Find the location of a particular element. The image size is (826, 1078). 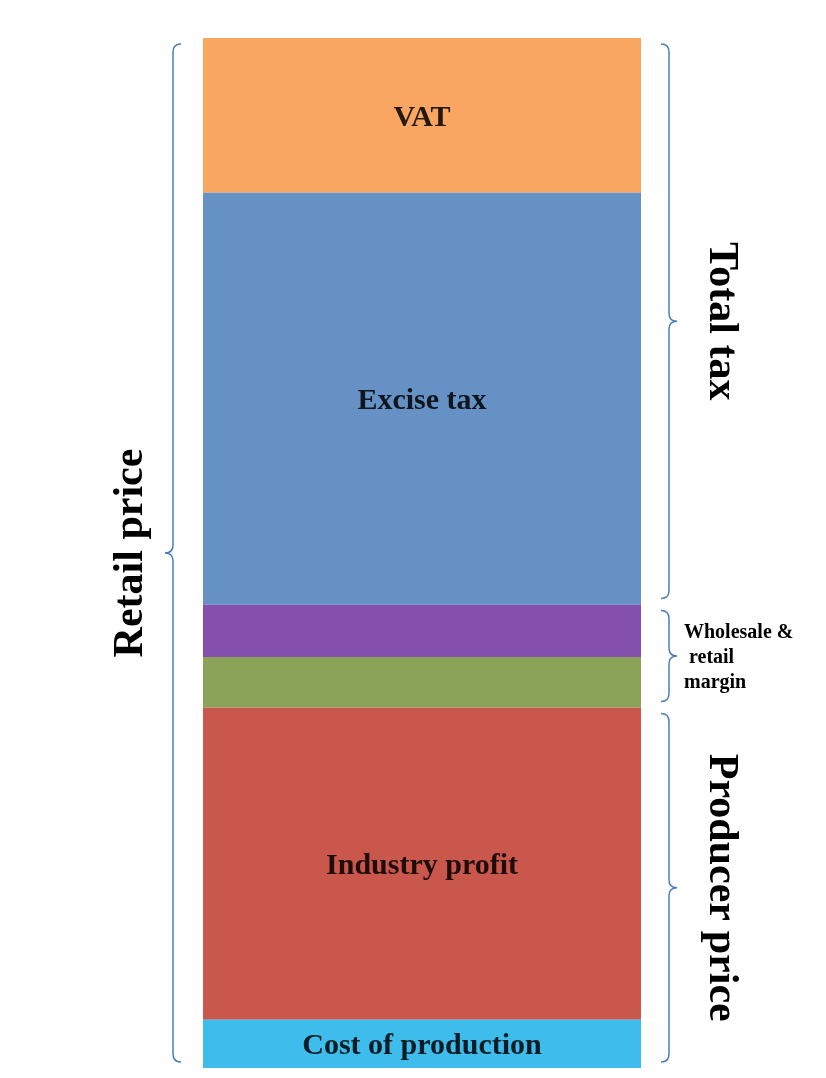

text: Retail price is located at coordinates (128, 553).